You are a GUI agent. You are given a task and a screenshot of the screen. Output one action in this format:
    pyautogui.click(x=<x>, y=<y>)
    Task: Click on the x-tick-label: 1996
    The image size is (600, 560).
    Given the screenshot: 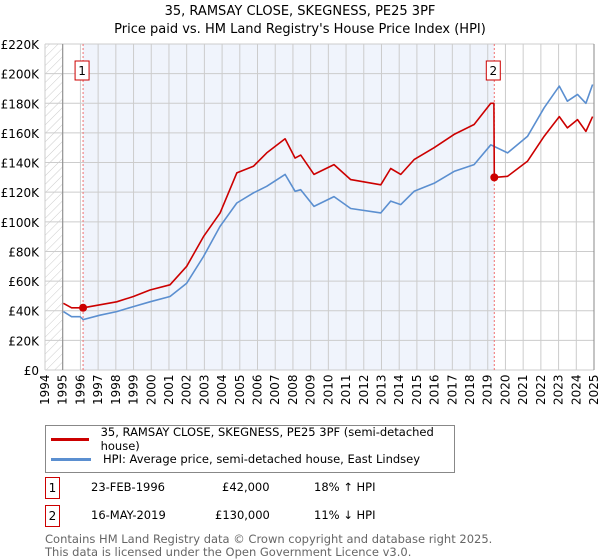 What is the action you would take?
    pyautogui.click(x=80, y=389)
    